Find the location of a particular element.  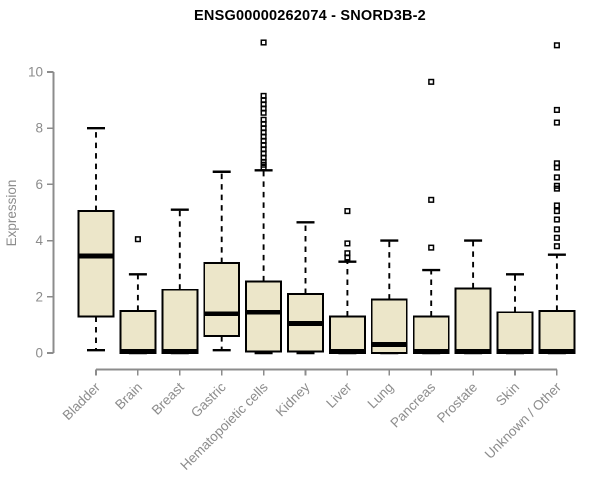

box-group-lung is located at coordinates (389, 297).